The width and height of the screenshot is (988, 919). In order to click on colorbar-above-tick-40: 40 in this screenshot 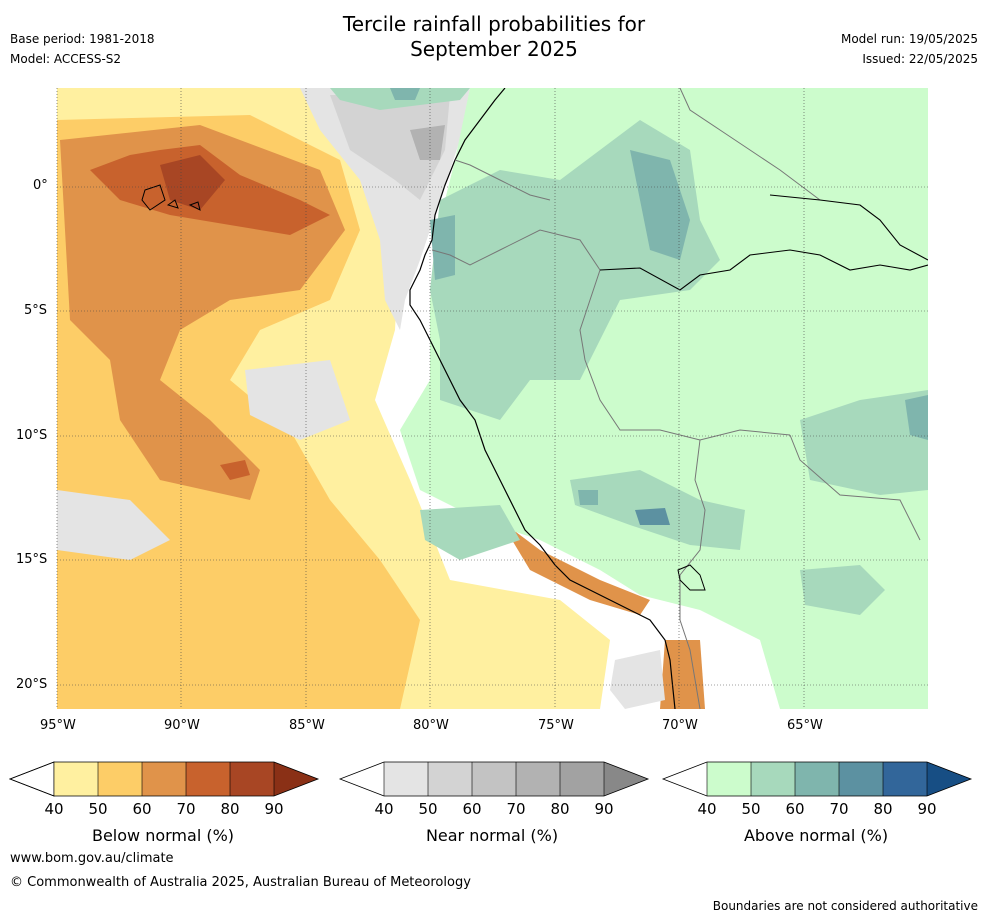, I will do `click(707, 809)`.